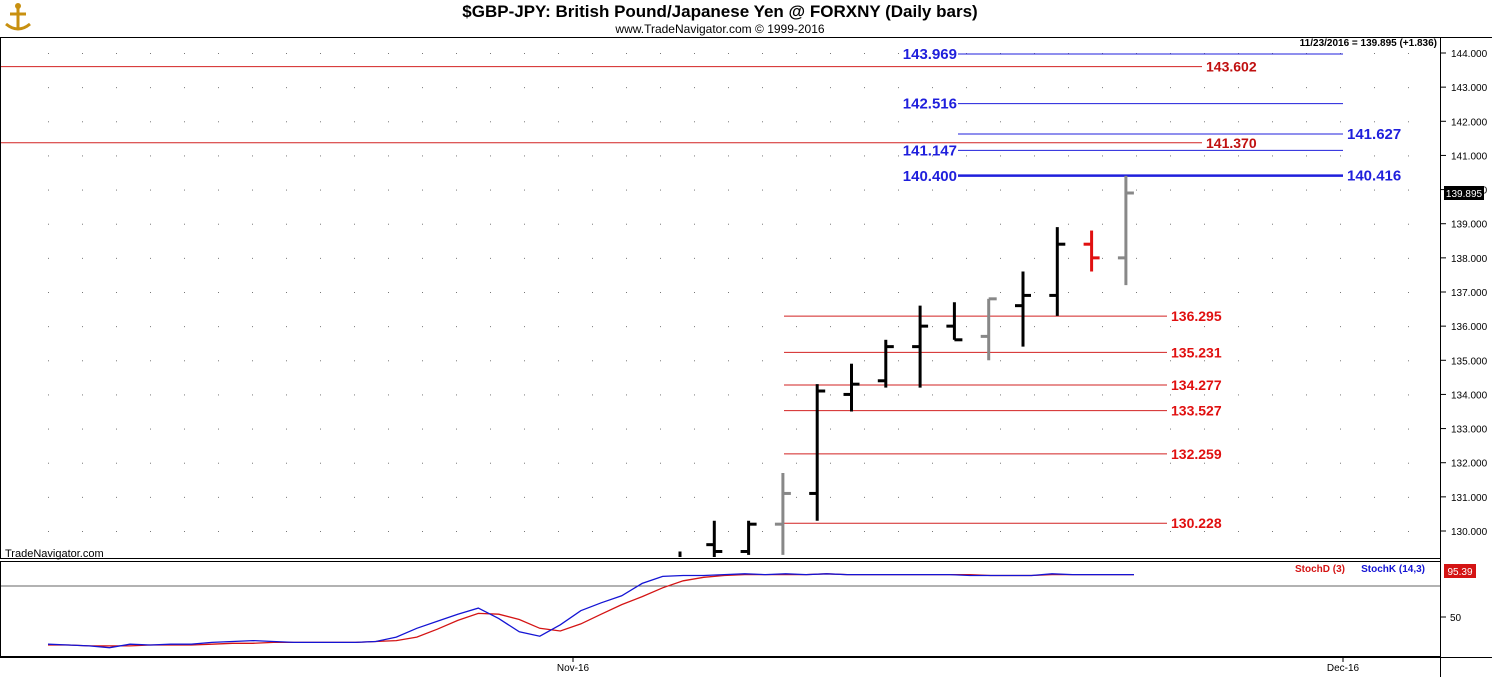 Image resolution: width=1492 pixels, height=677 pixels. I want to click on y-tick-label: 132.000, so click(1469, 464).